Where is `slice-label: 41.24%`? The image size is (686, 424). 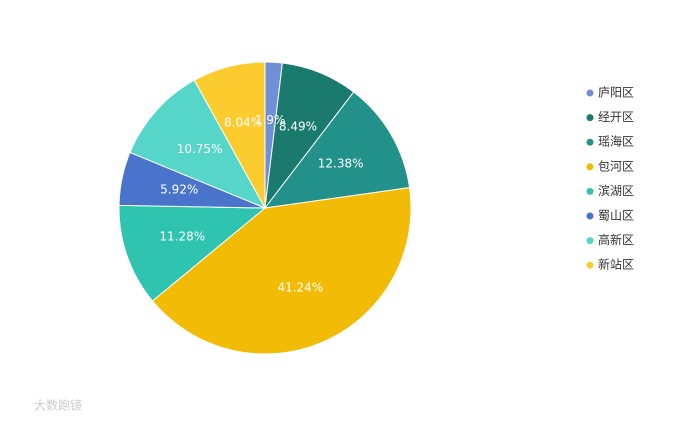 slice-label: 41.24% is located at coordinates (300, 288).